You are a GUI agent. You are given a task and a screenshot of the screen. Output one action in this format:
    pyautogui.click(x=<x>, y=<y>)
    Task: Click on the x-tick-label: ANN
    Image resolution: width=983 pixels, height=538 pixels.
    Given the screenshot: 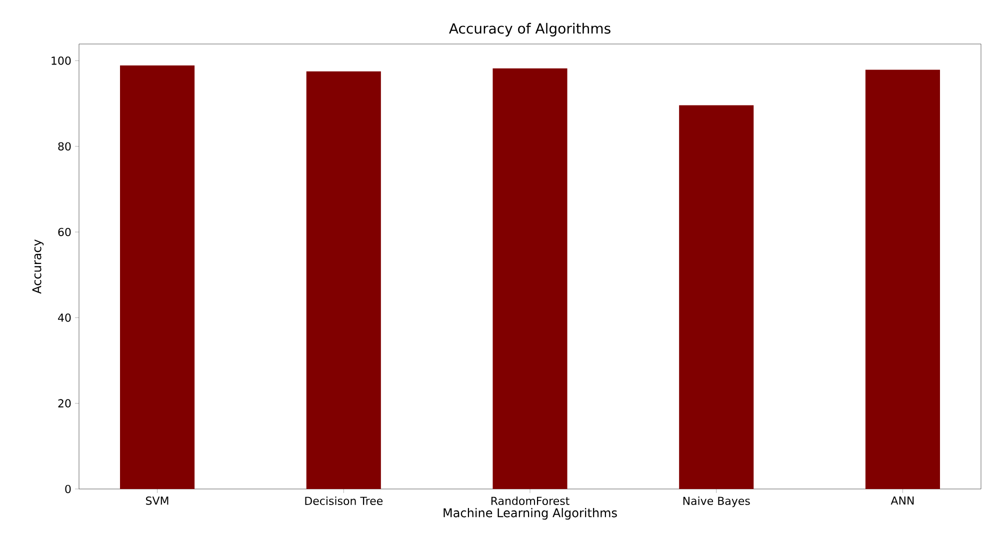 What is the action you would take?
    pyautogui.click(x=902, y=500)
    